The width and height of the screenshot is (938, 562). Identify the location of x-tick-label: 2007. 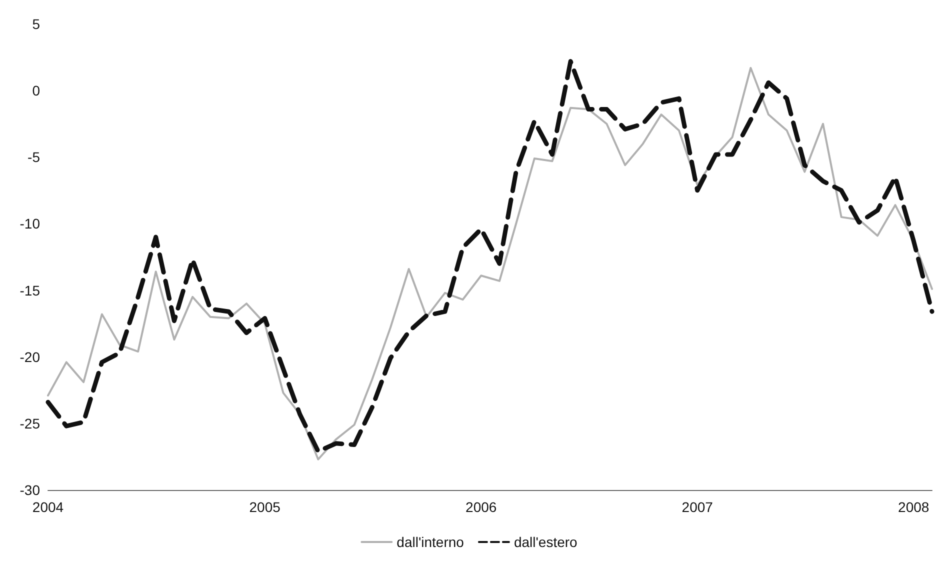
(698, 507).